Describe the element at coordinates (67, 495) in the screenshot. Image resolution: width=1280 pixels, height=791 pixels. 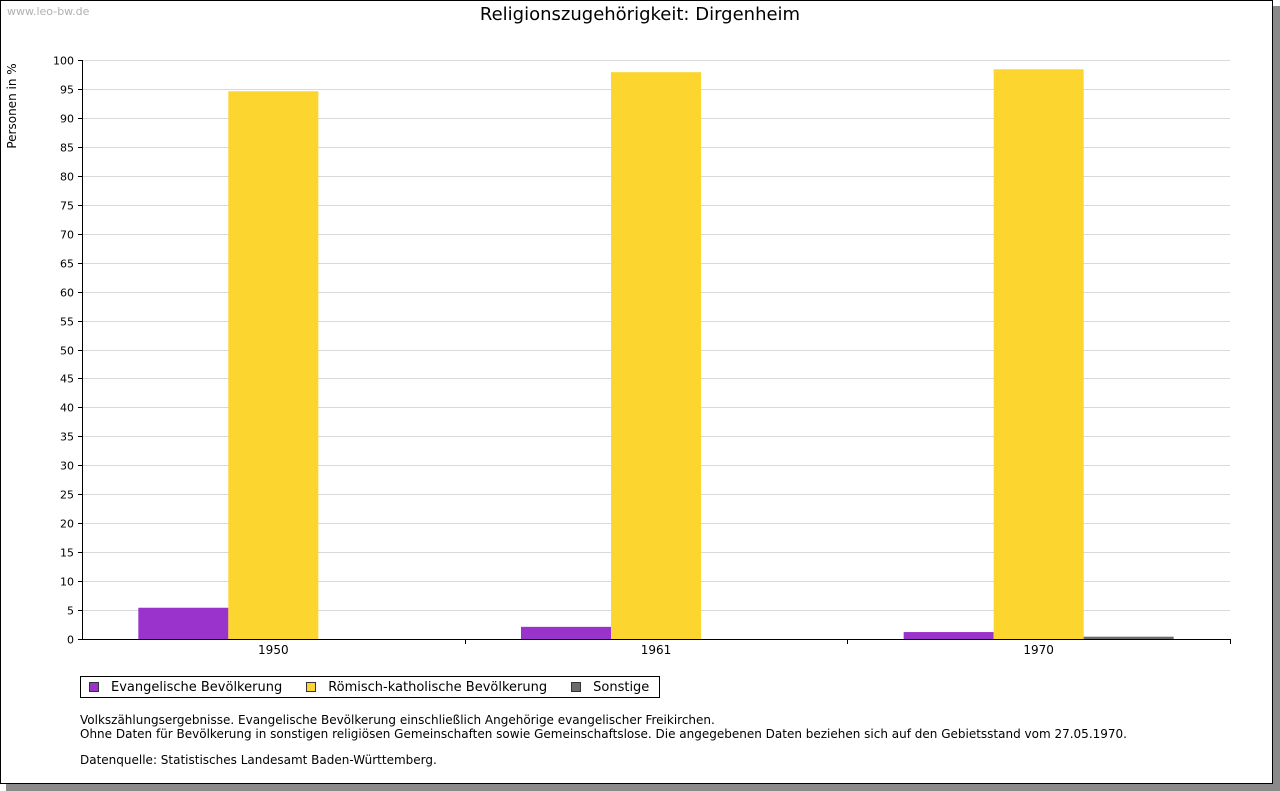
I see `y-tick-label-25: 25` at that location.